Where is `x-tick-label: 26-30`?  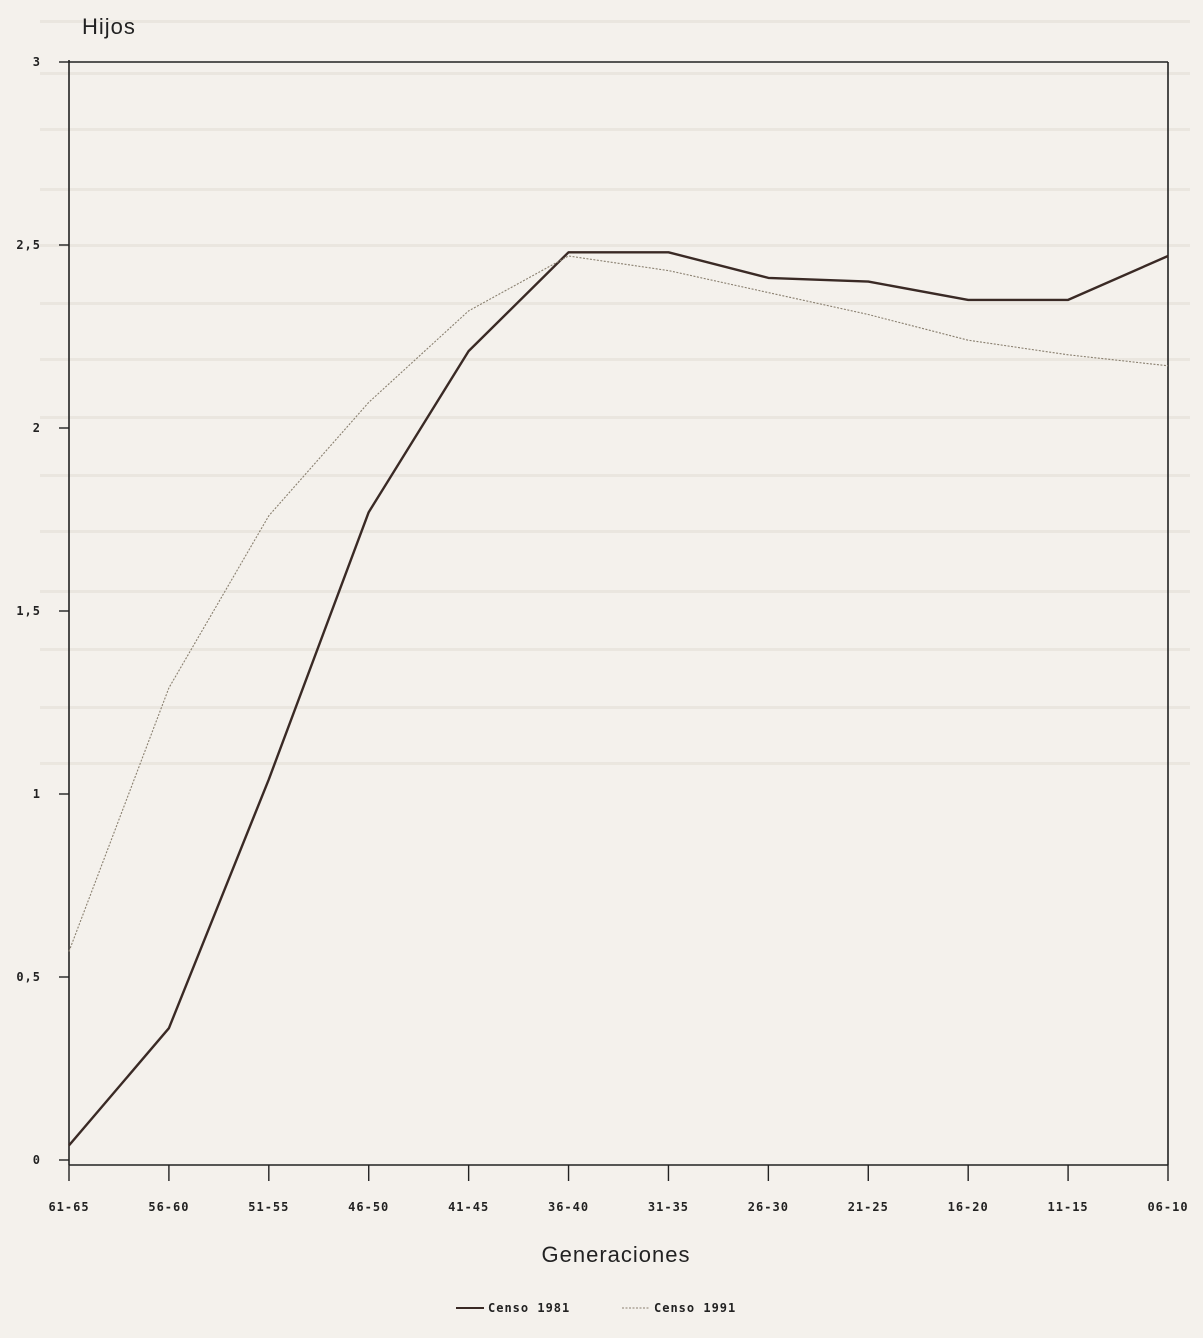 x-tick-label: 26-30 is located at coordinates (768, 1207).